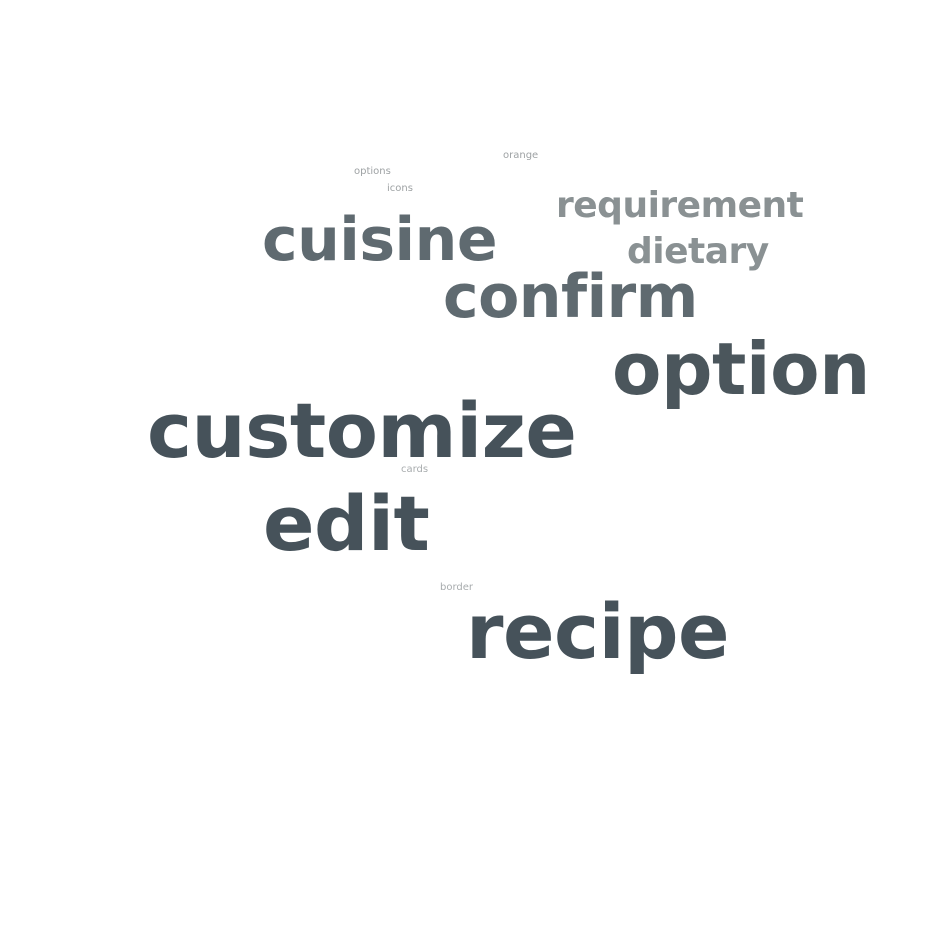 The width and height of the screenshot is (929, 929). What do you see at coordinates (570, 297) in the screenshot?
I see `word-confirm: confirm` at bounding box center [570, 297].